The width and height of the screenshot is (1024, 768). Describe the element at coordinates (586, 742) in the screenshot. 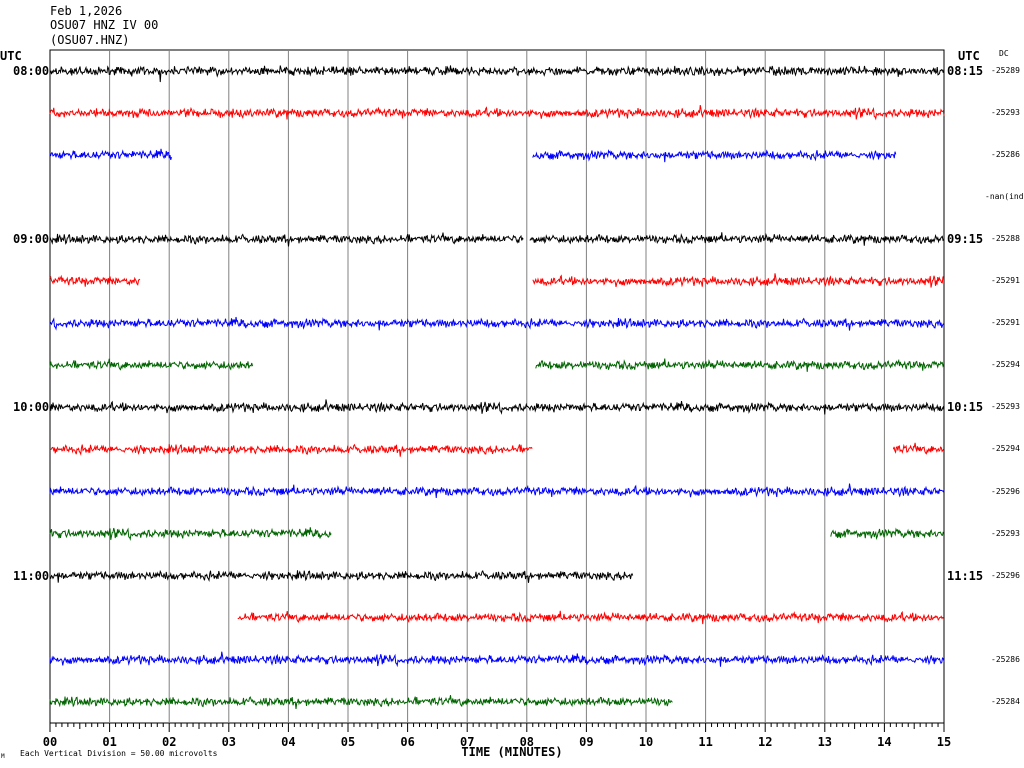

I see `x-tick-label: 09` at that location.